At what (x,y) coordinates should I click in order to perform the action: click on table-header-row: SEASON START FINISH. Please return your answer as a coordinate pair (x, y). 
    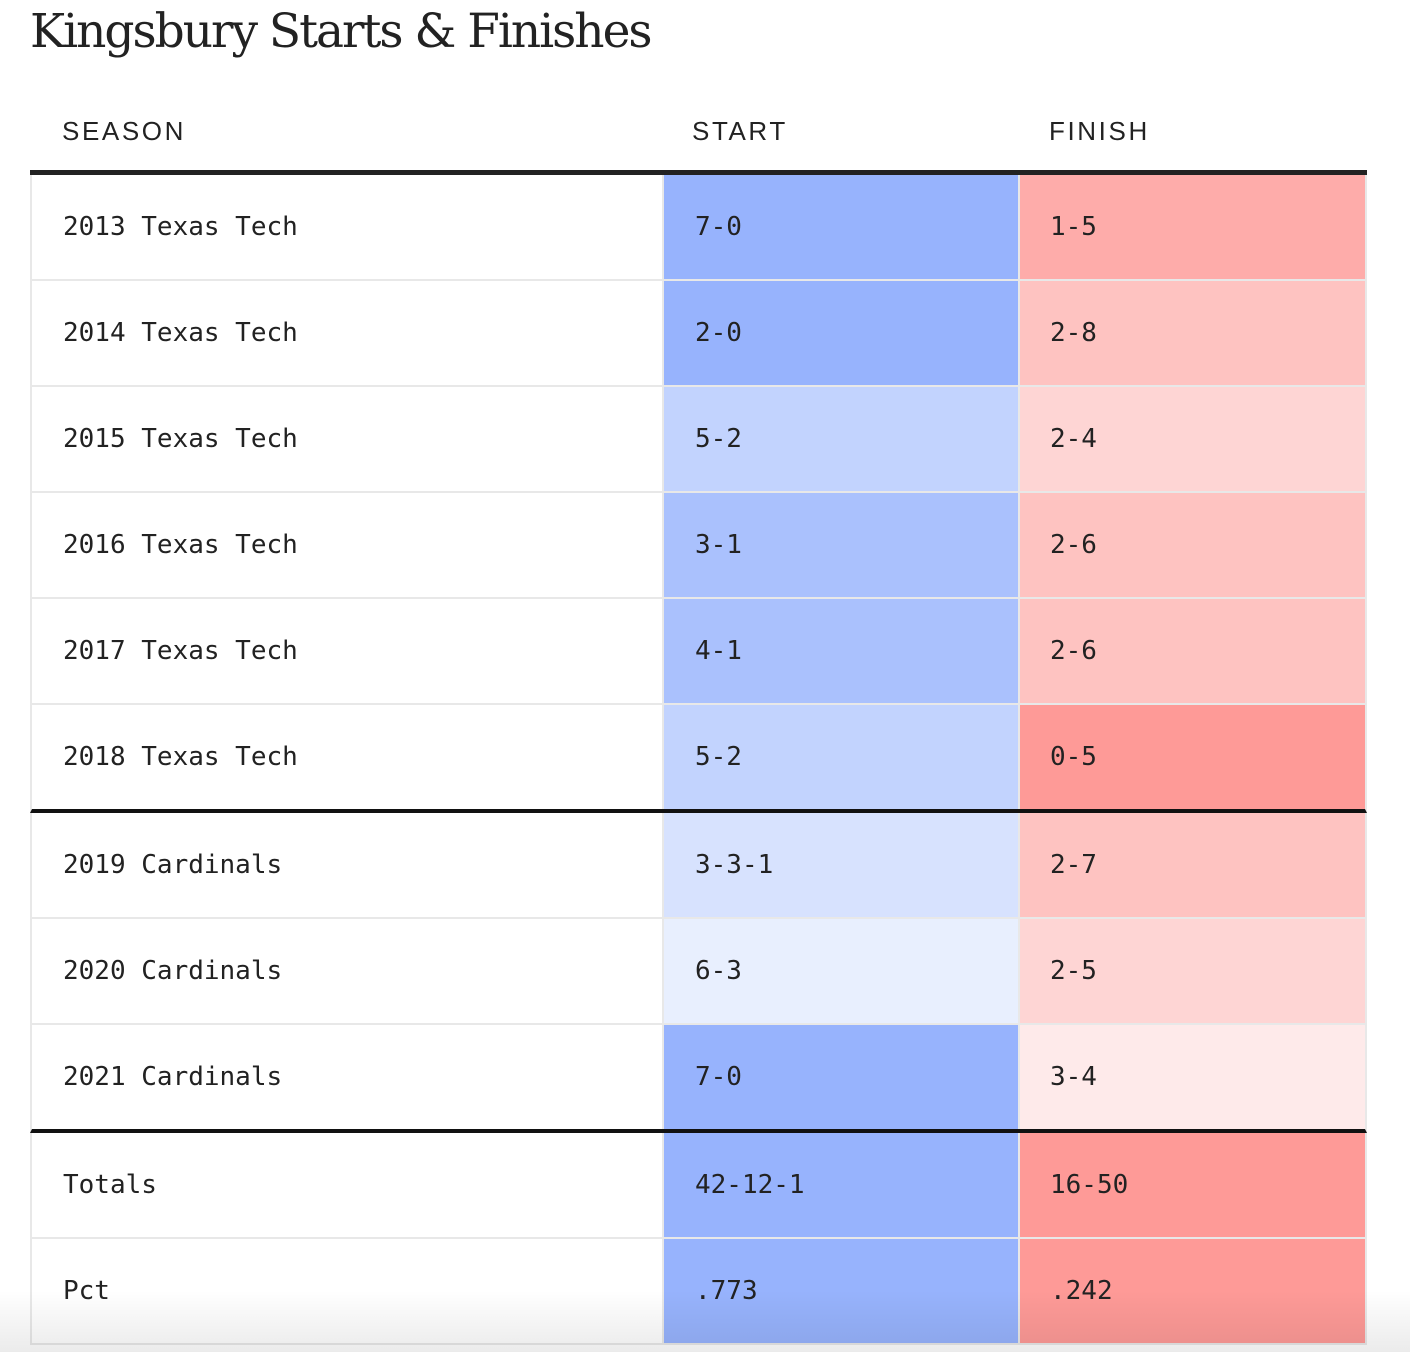
    Looking at the image, I should click on (698, 137).